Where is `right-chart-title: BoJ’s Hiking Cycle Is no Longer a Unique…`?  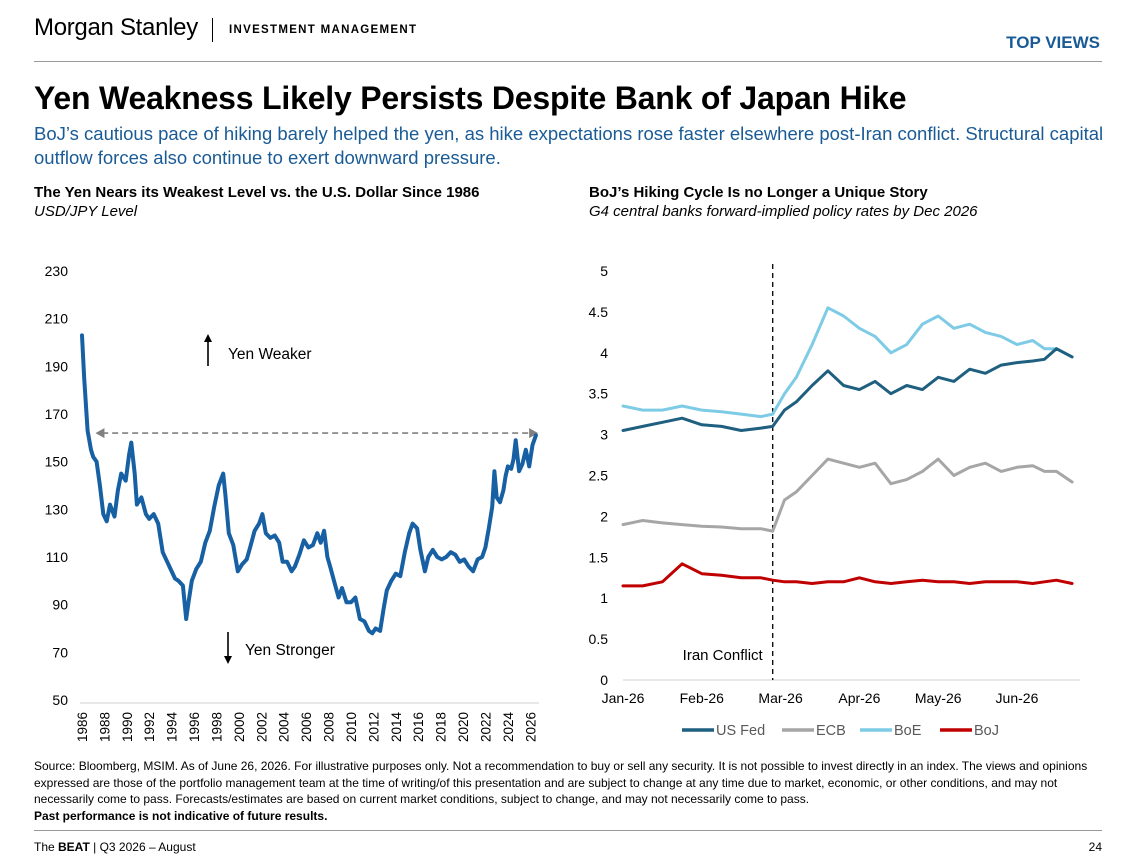 right-chart-title: BoJ’s Hiking Cycle Is no Longer a Unique… is located at coordinates (758, 192).